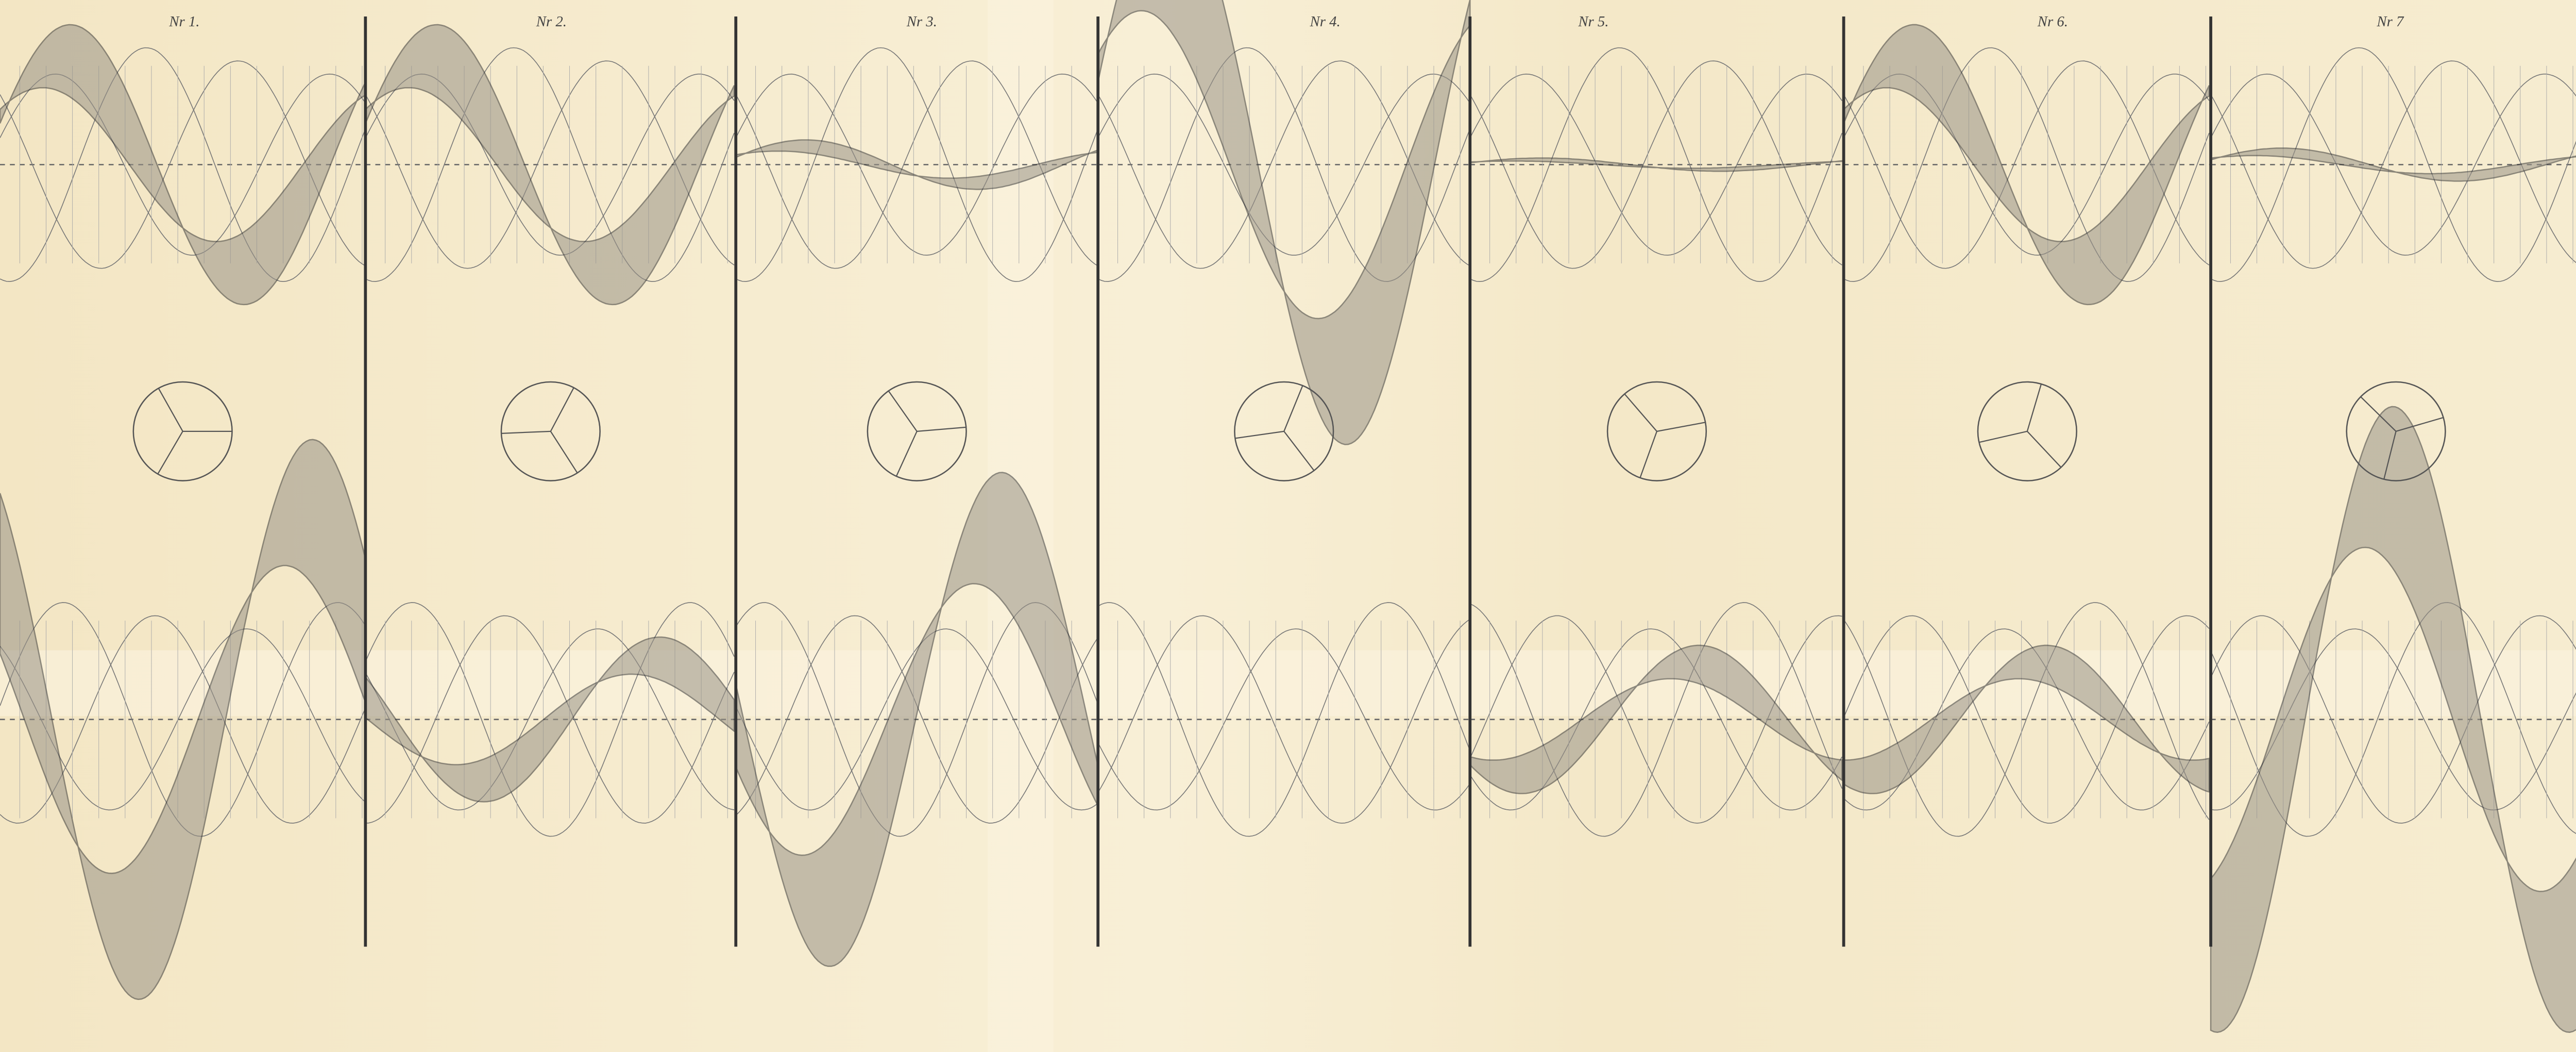  What do you see at coordinates (2390, 22) in the screenshot?
I see `panel-title: Nr 7` at bounding box center [2390, 22].